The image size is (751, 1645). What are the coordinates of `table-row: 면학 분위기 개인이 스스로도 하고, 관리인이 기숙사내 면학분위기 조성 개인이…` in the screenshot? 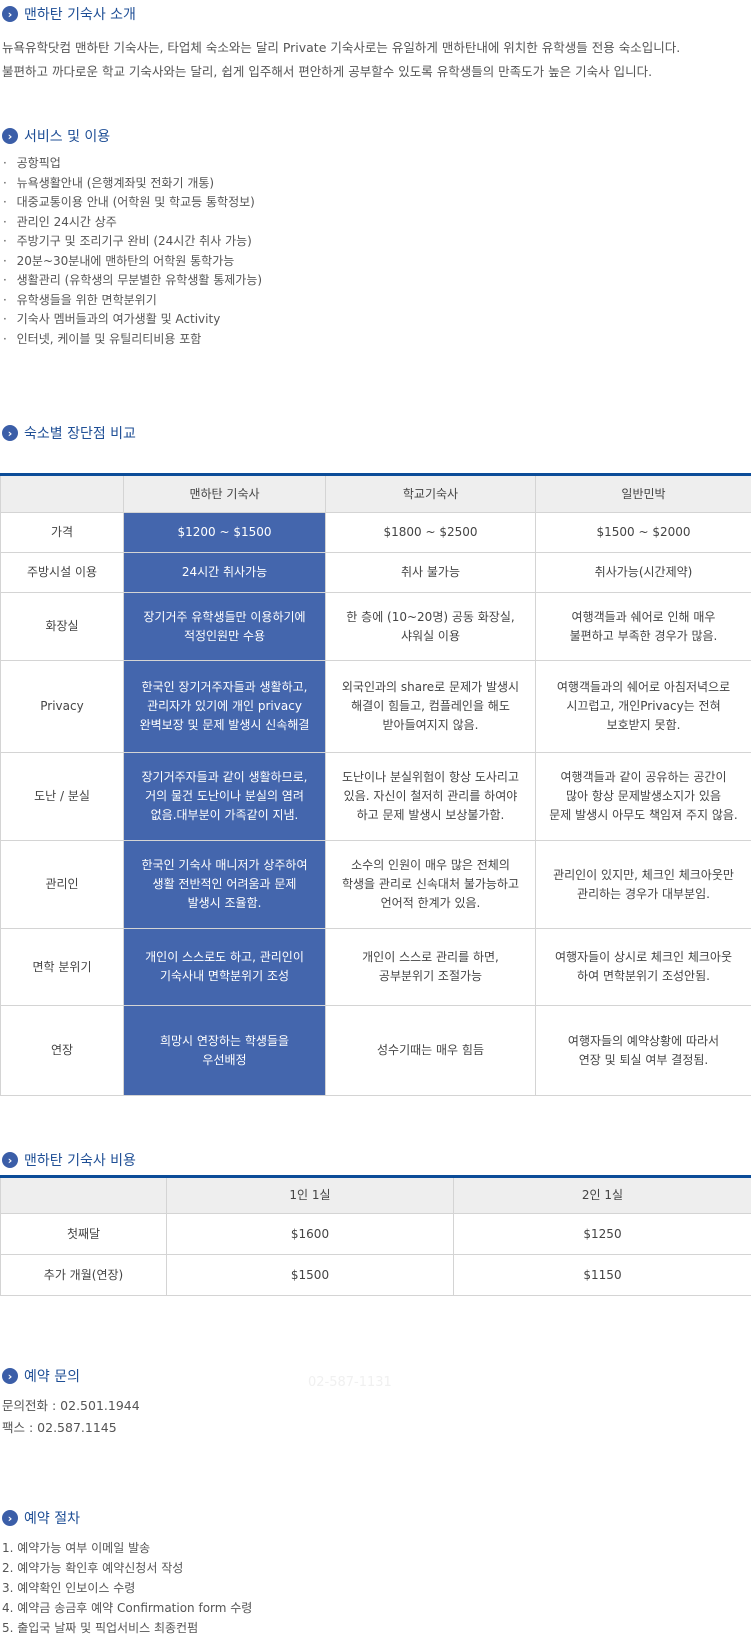 It's located at (375, 967).